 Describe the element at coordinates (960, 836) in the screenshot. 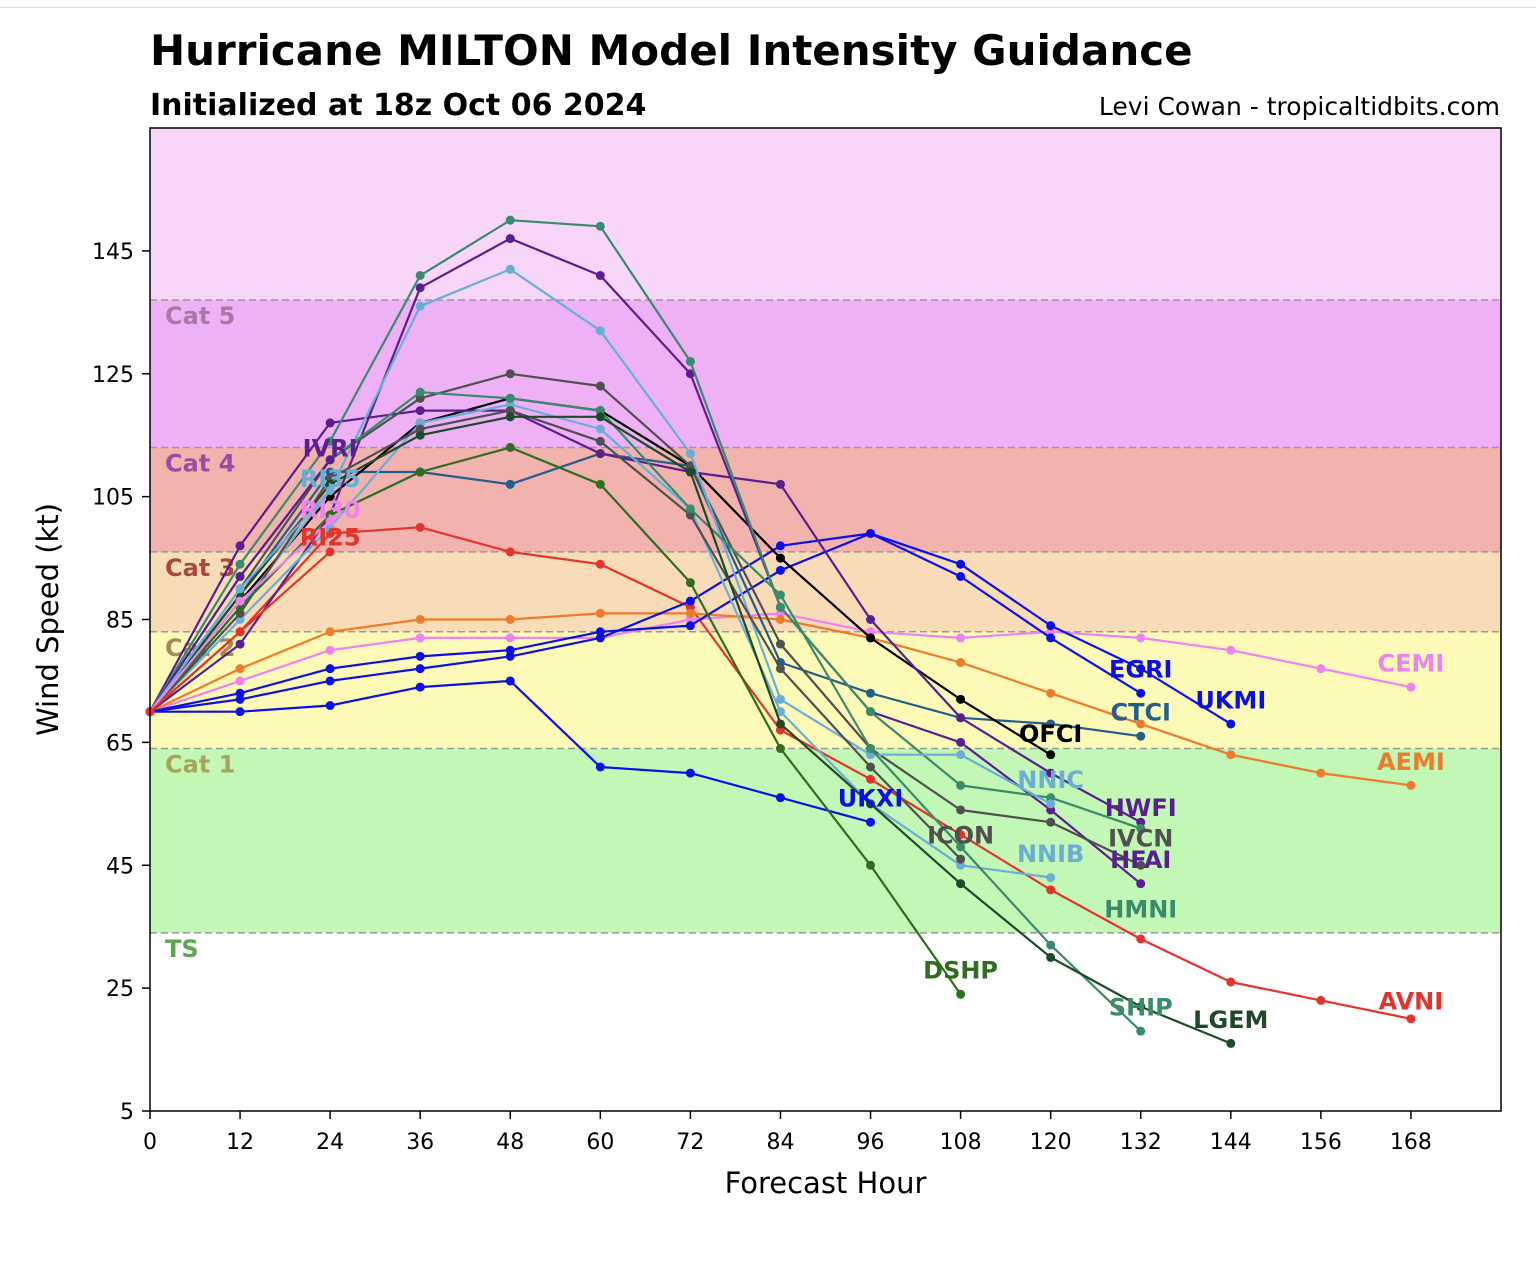

I see `series-label-icon: ICON` at that location.